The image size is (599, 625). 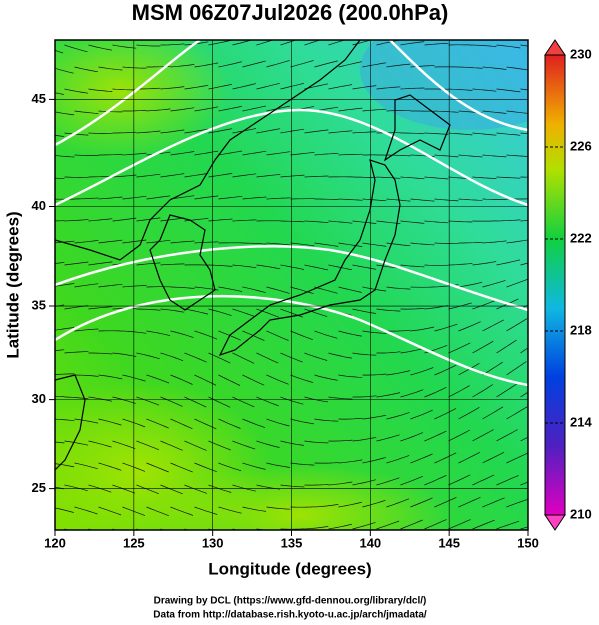 What do you see at coordinates (300, 497) in the screenshot?
I see `warm-area` at bounding box center [300, 497].